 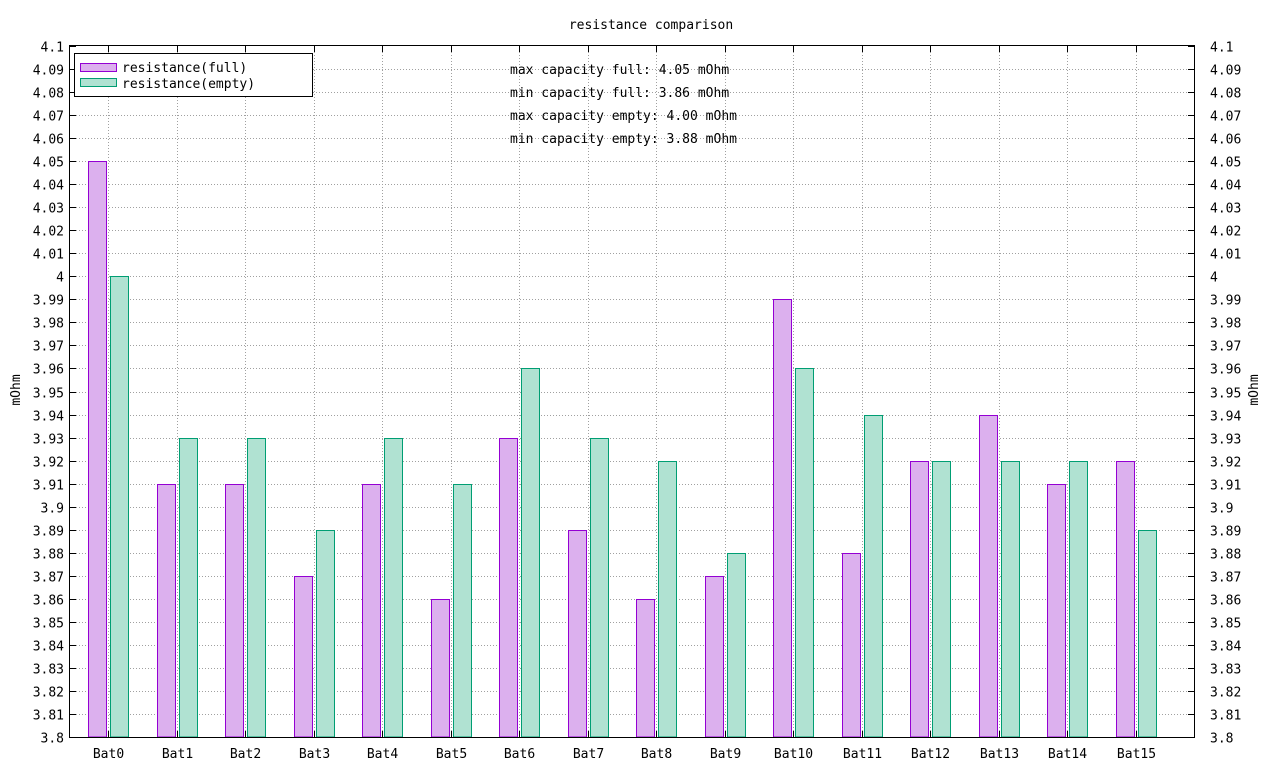 I want to click on bar-full-bat2, so click(x=234, y=611).